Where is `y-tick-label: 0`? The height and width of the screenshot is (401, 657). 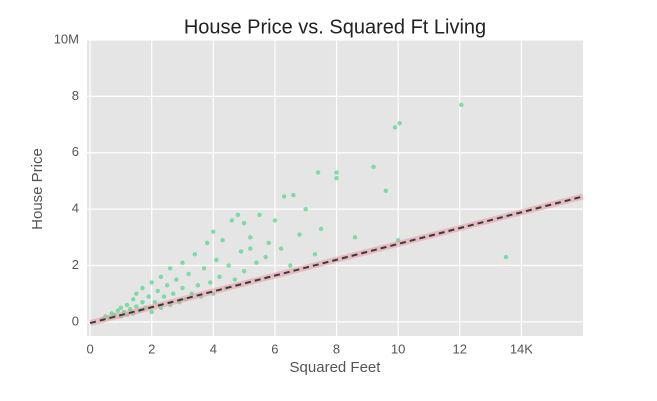 y-tick-label: 0 is located at coordinates (75, 320).